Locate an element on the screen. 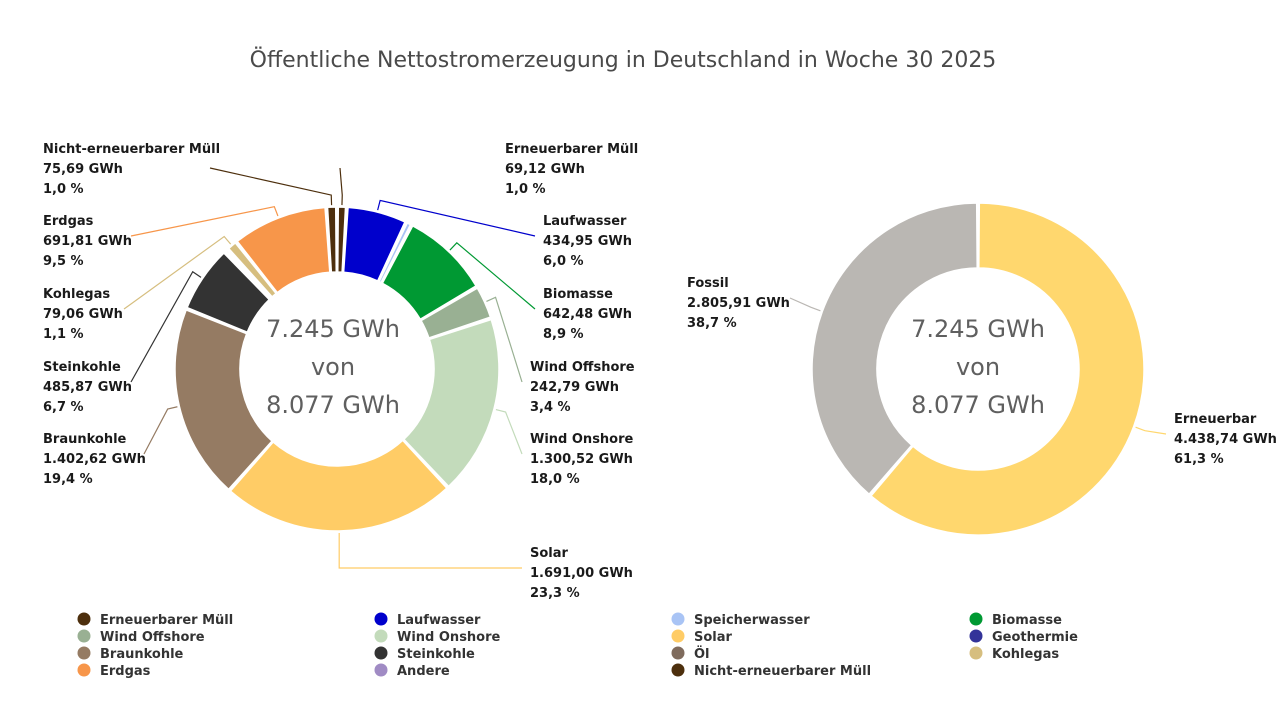  data-label-biomasse-name: Biomasse is located at coordinates (578, 294).